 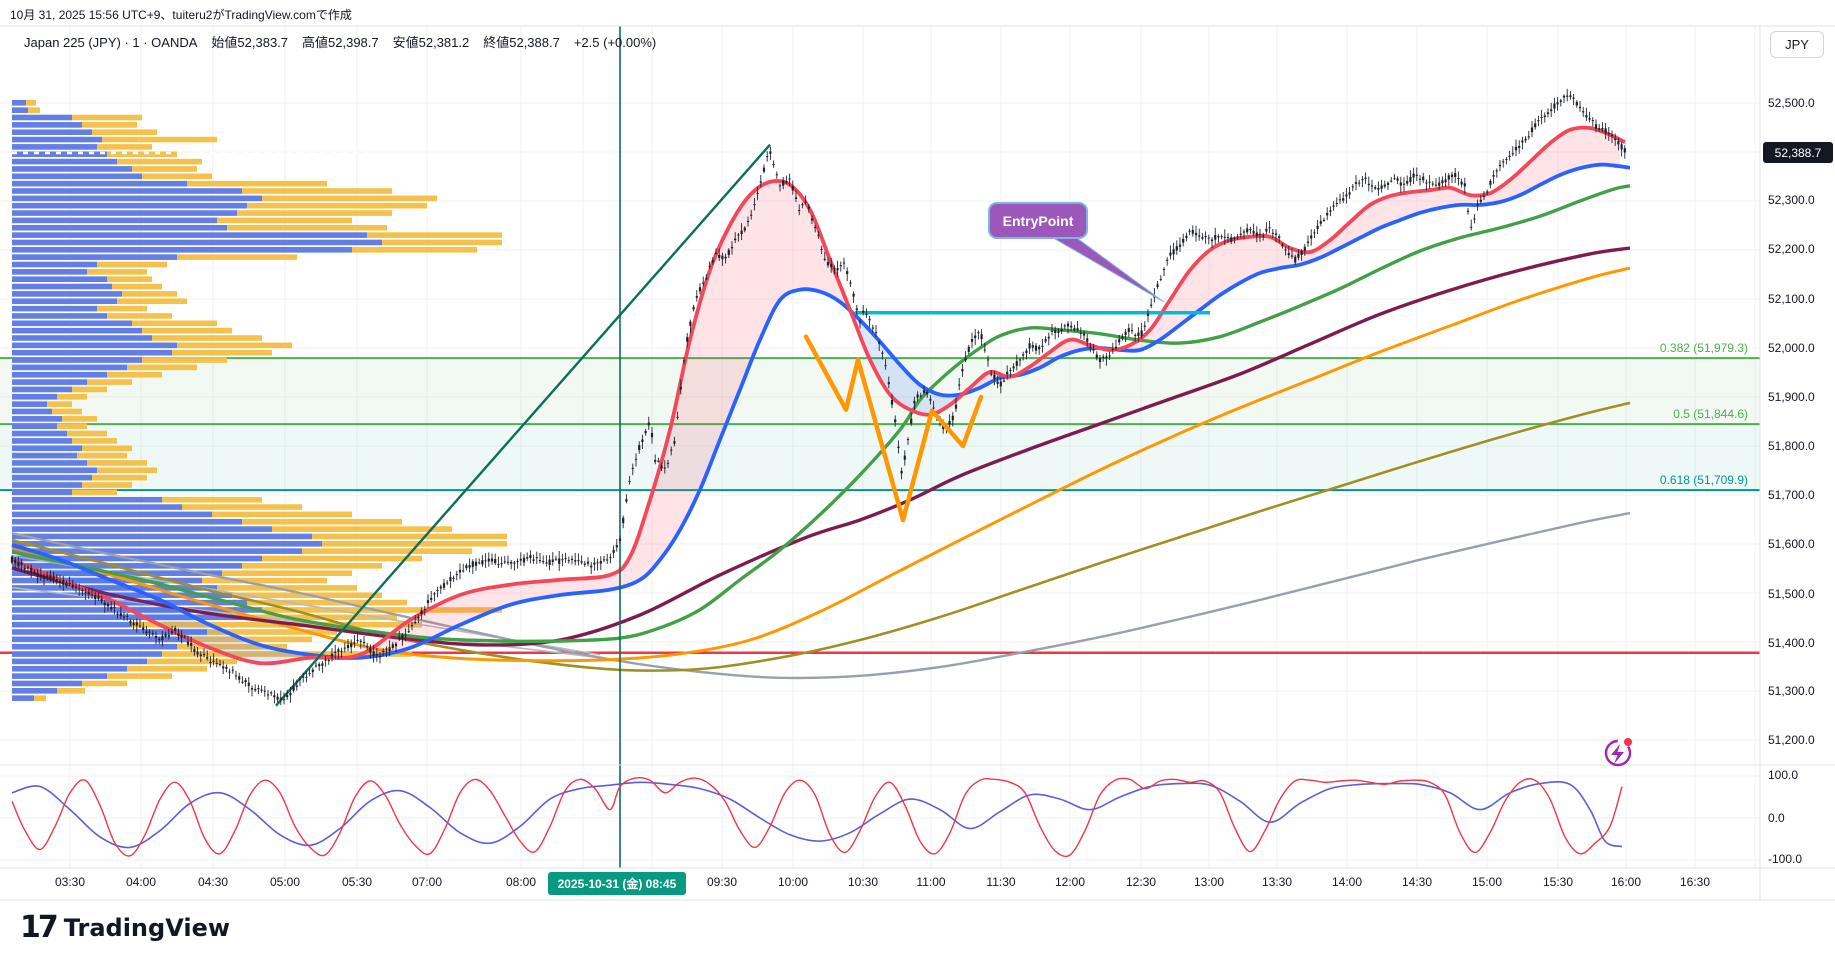 I want to click on fib-level-label: 0.618 (51,709.9), so click(x=1704, y=480).